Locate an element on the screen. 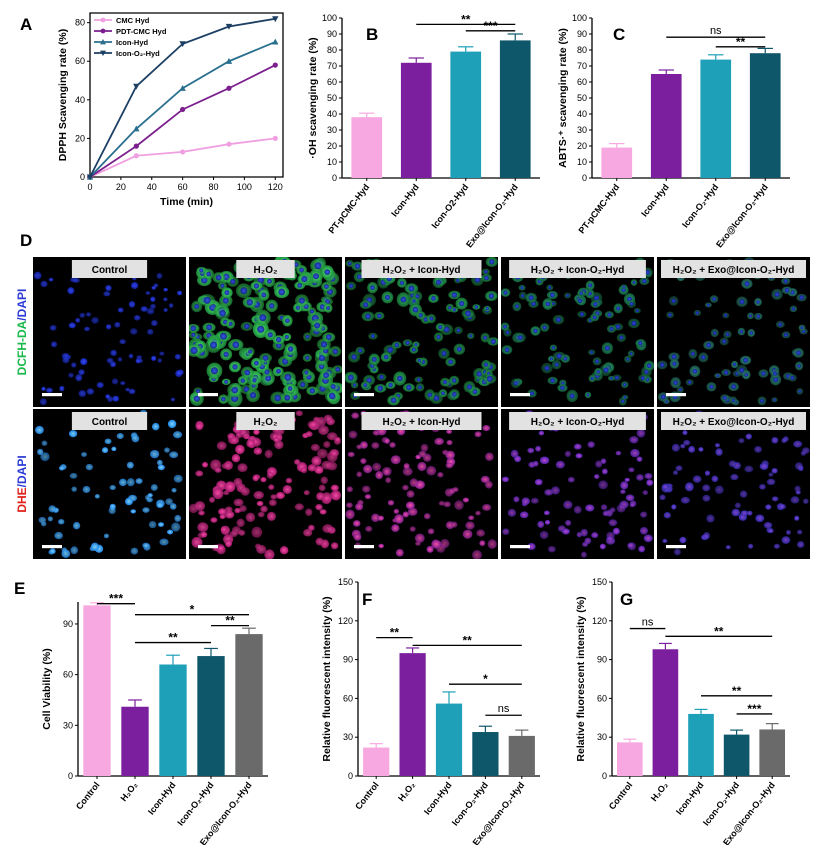 The width and height of the screenshot is (819, 845). data-point is located at coordinates (136, 156).